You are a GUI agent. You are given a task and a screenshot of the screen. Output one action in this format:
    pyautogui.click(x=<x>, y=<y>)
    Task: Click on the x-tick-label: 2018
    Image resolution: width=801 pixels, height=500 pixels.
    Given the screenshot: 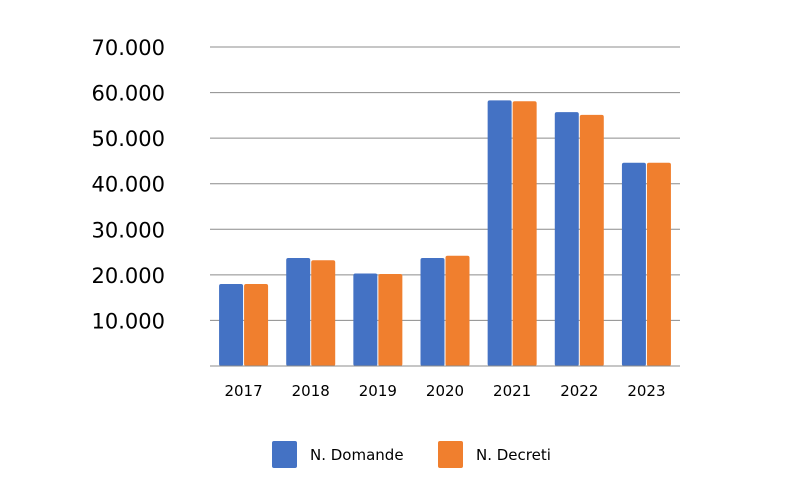 What is the action you would take?
    pyautogui.click(x=311, y=391)
    